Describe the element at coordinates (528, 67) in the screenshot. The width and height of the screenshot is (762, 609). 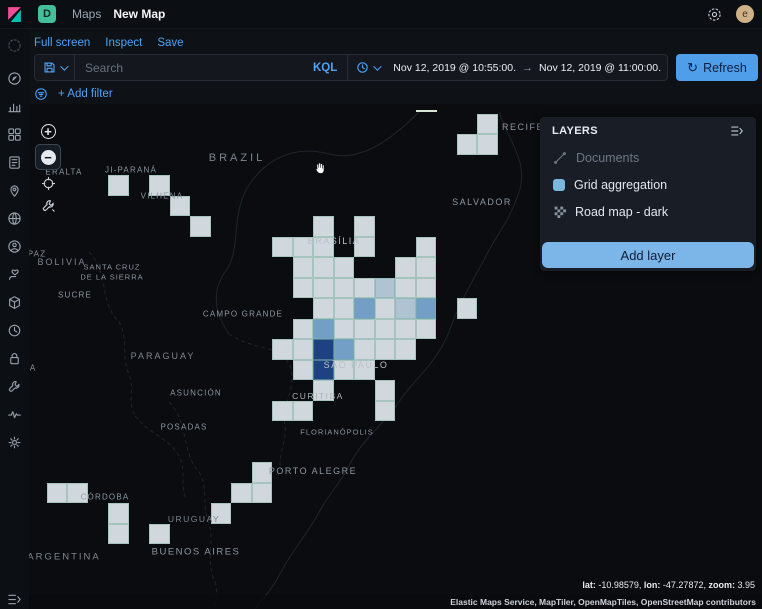
I see `date-range-arrow: →` at that location.